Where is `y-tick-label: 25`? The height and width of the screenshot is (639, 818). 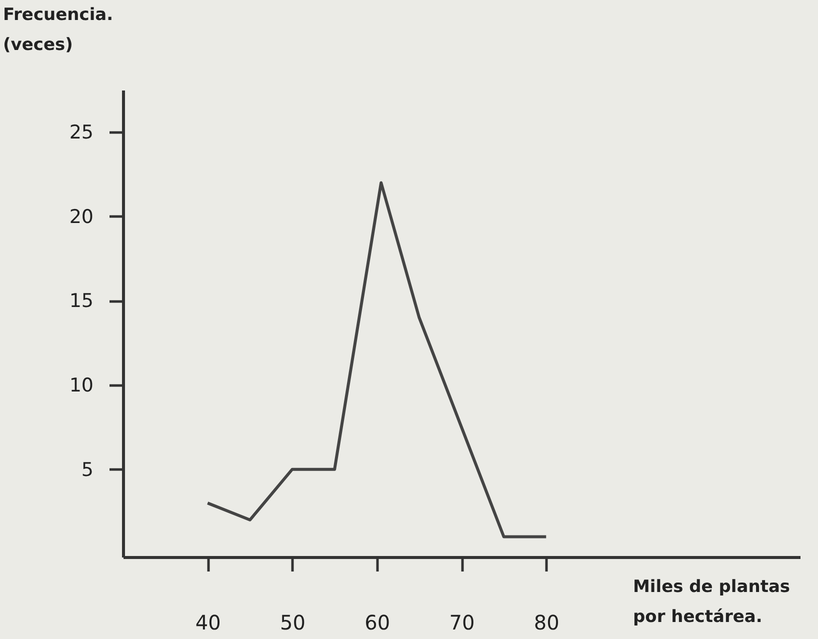 y-tick-label: 25 is located at coordinates (81, 133).